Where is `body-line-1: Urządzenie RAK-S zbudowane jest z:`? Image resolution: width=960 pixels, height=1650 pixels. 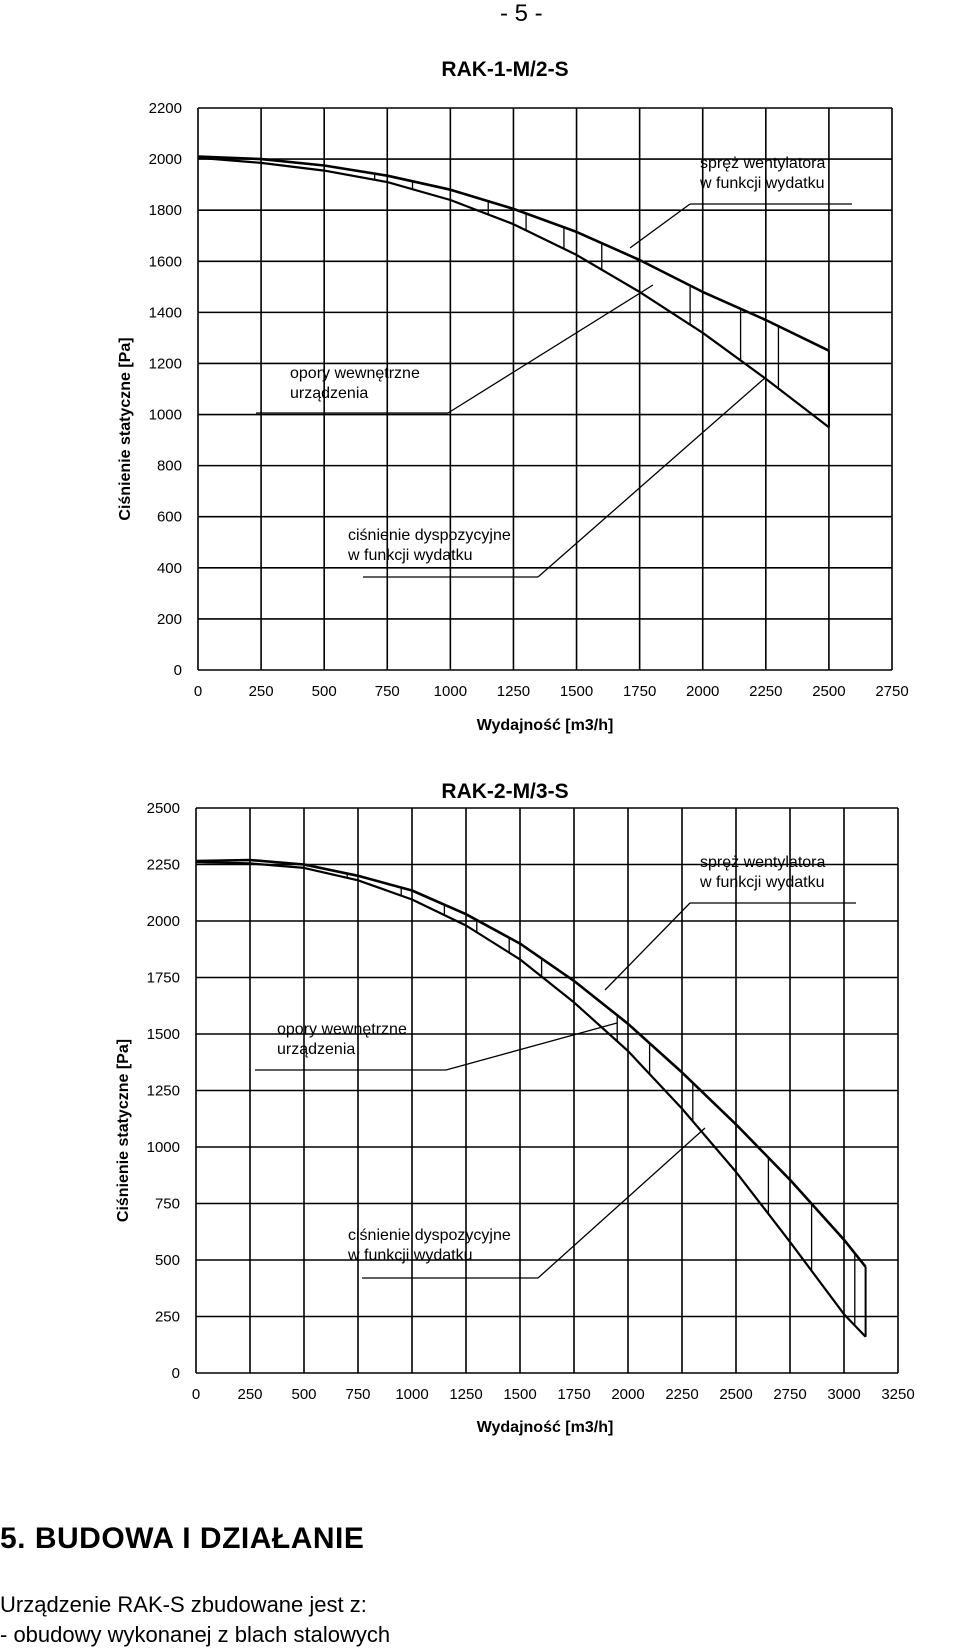 body-line-1: Urządzenie RAK-S zbudowane jest z: is located at coordinates (183, 1604).